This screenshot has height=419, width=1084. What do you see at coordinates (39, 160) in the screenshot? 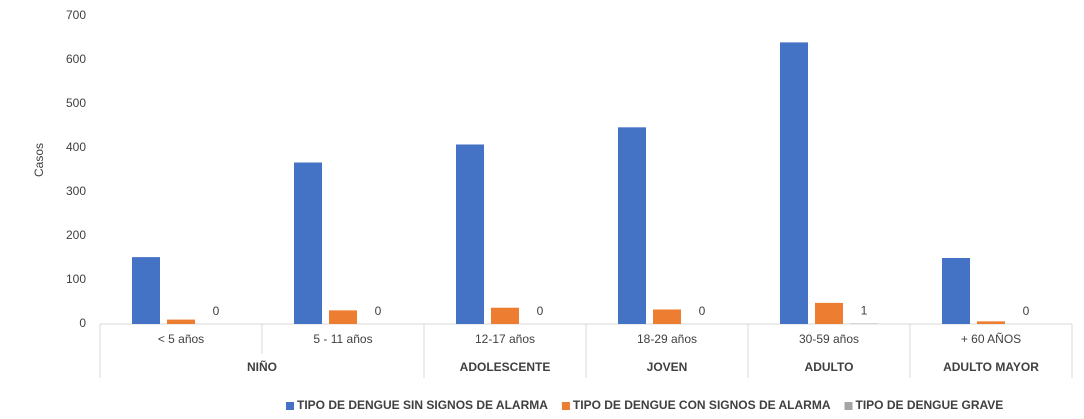
I see `y-axis-title: Casos` at bounding box center [39, 160].